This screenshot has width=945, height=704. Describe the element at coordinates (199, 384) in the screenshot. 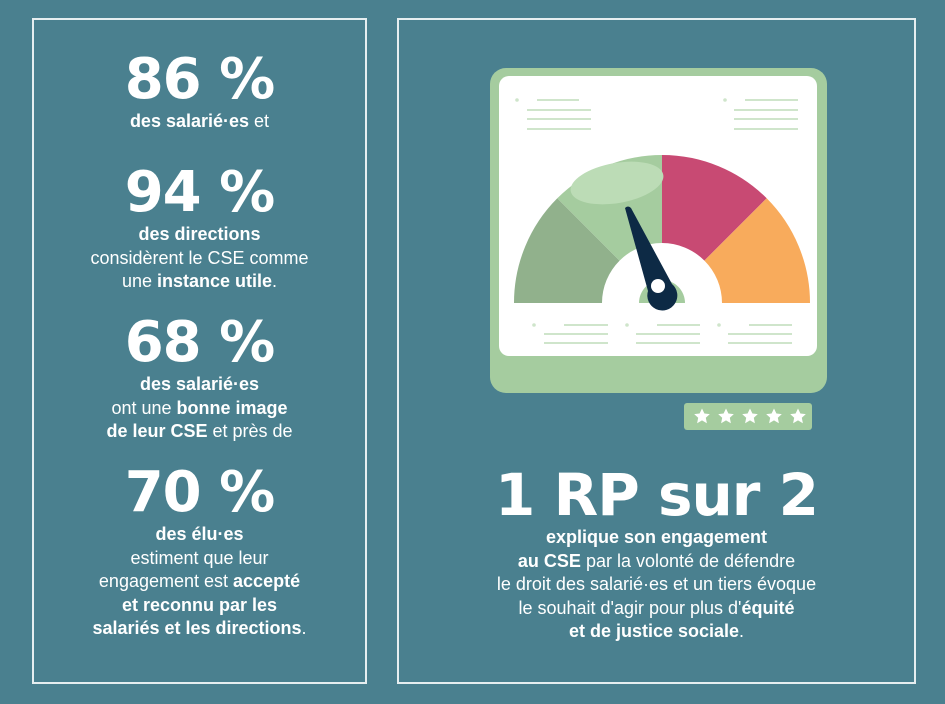

I see `caption-line: des salarié·es` at that location.